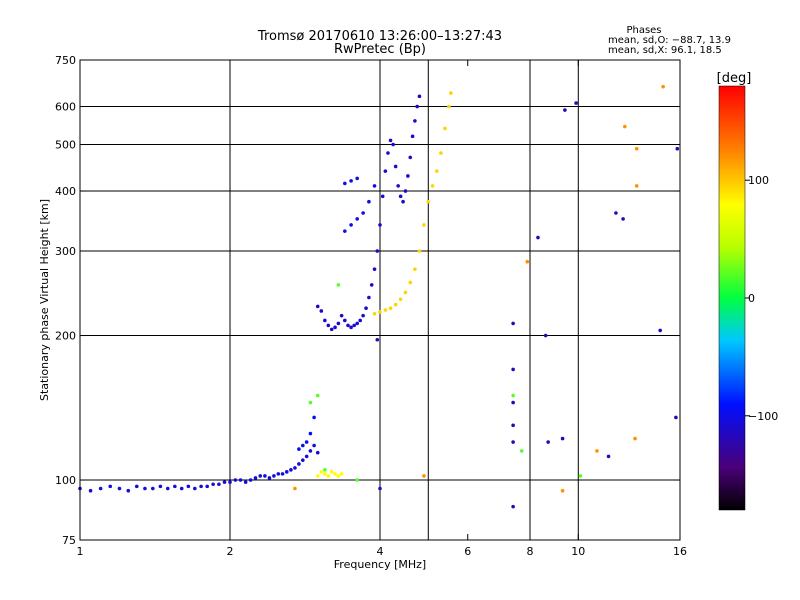 The image size is (800, 600). Describe the element at coordinates (680, 551) in the screenshot. I see `x-tick-label-6: 16` at that location.